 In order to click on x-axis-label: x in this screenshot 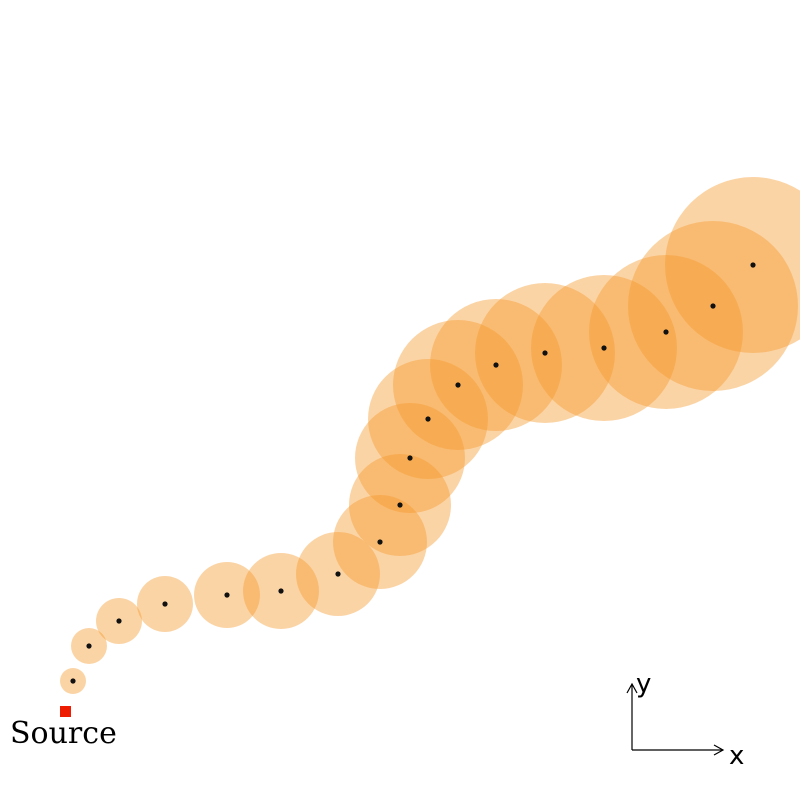, I will do `click(736, 756)`.